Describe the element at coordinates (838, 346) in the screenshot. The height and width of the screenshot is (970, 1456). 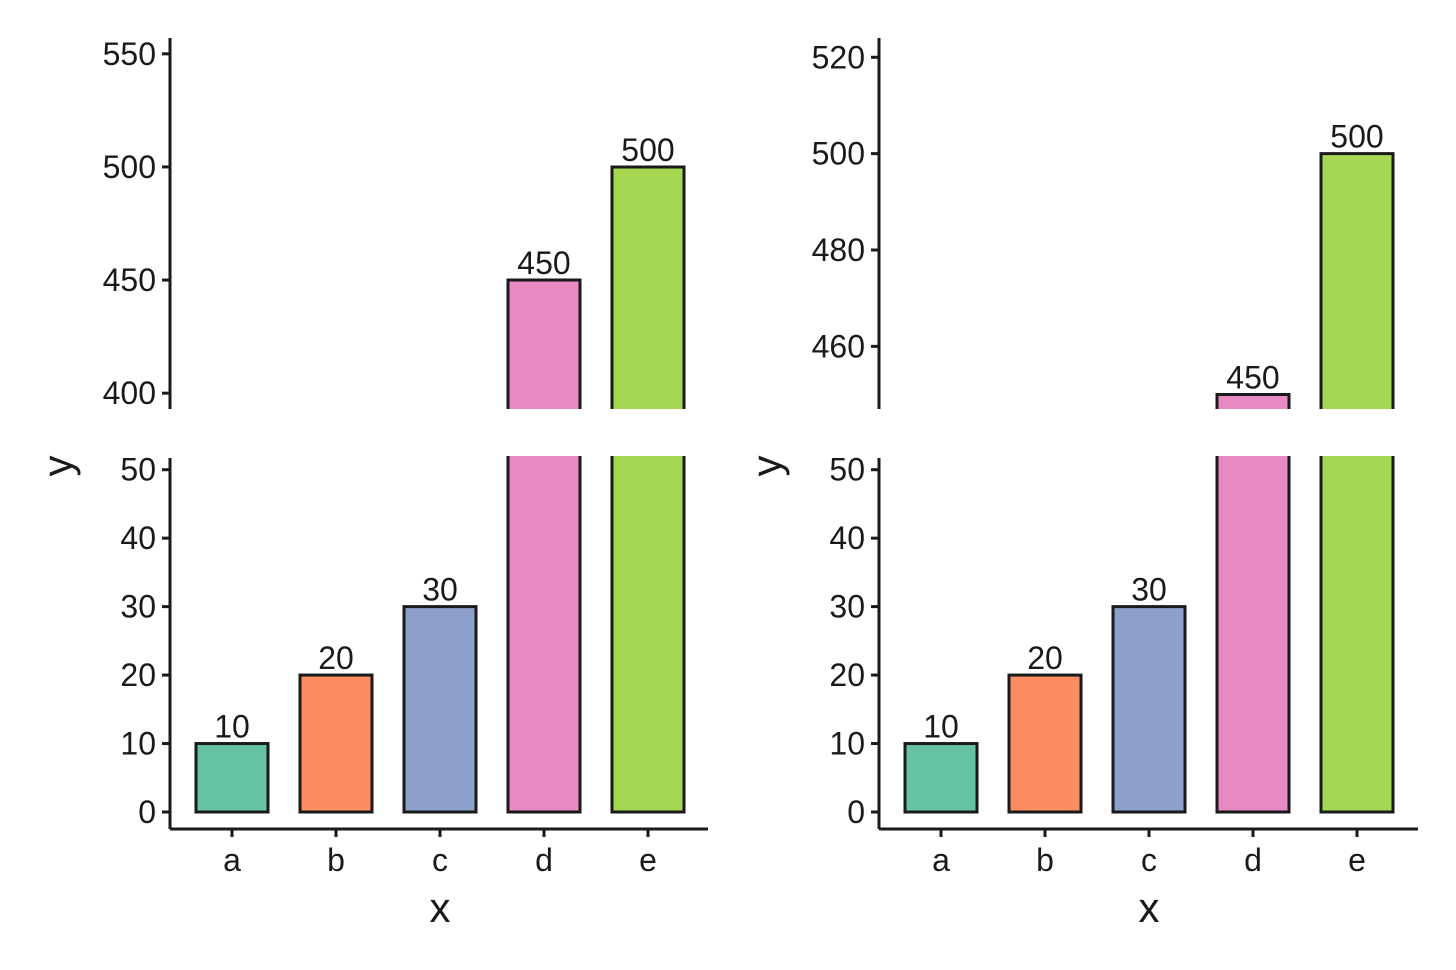
I see `y-tick-label-upper: 460` at that location.